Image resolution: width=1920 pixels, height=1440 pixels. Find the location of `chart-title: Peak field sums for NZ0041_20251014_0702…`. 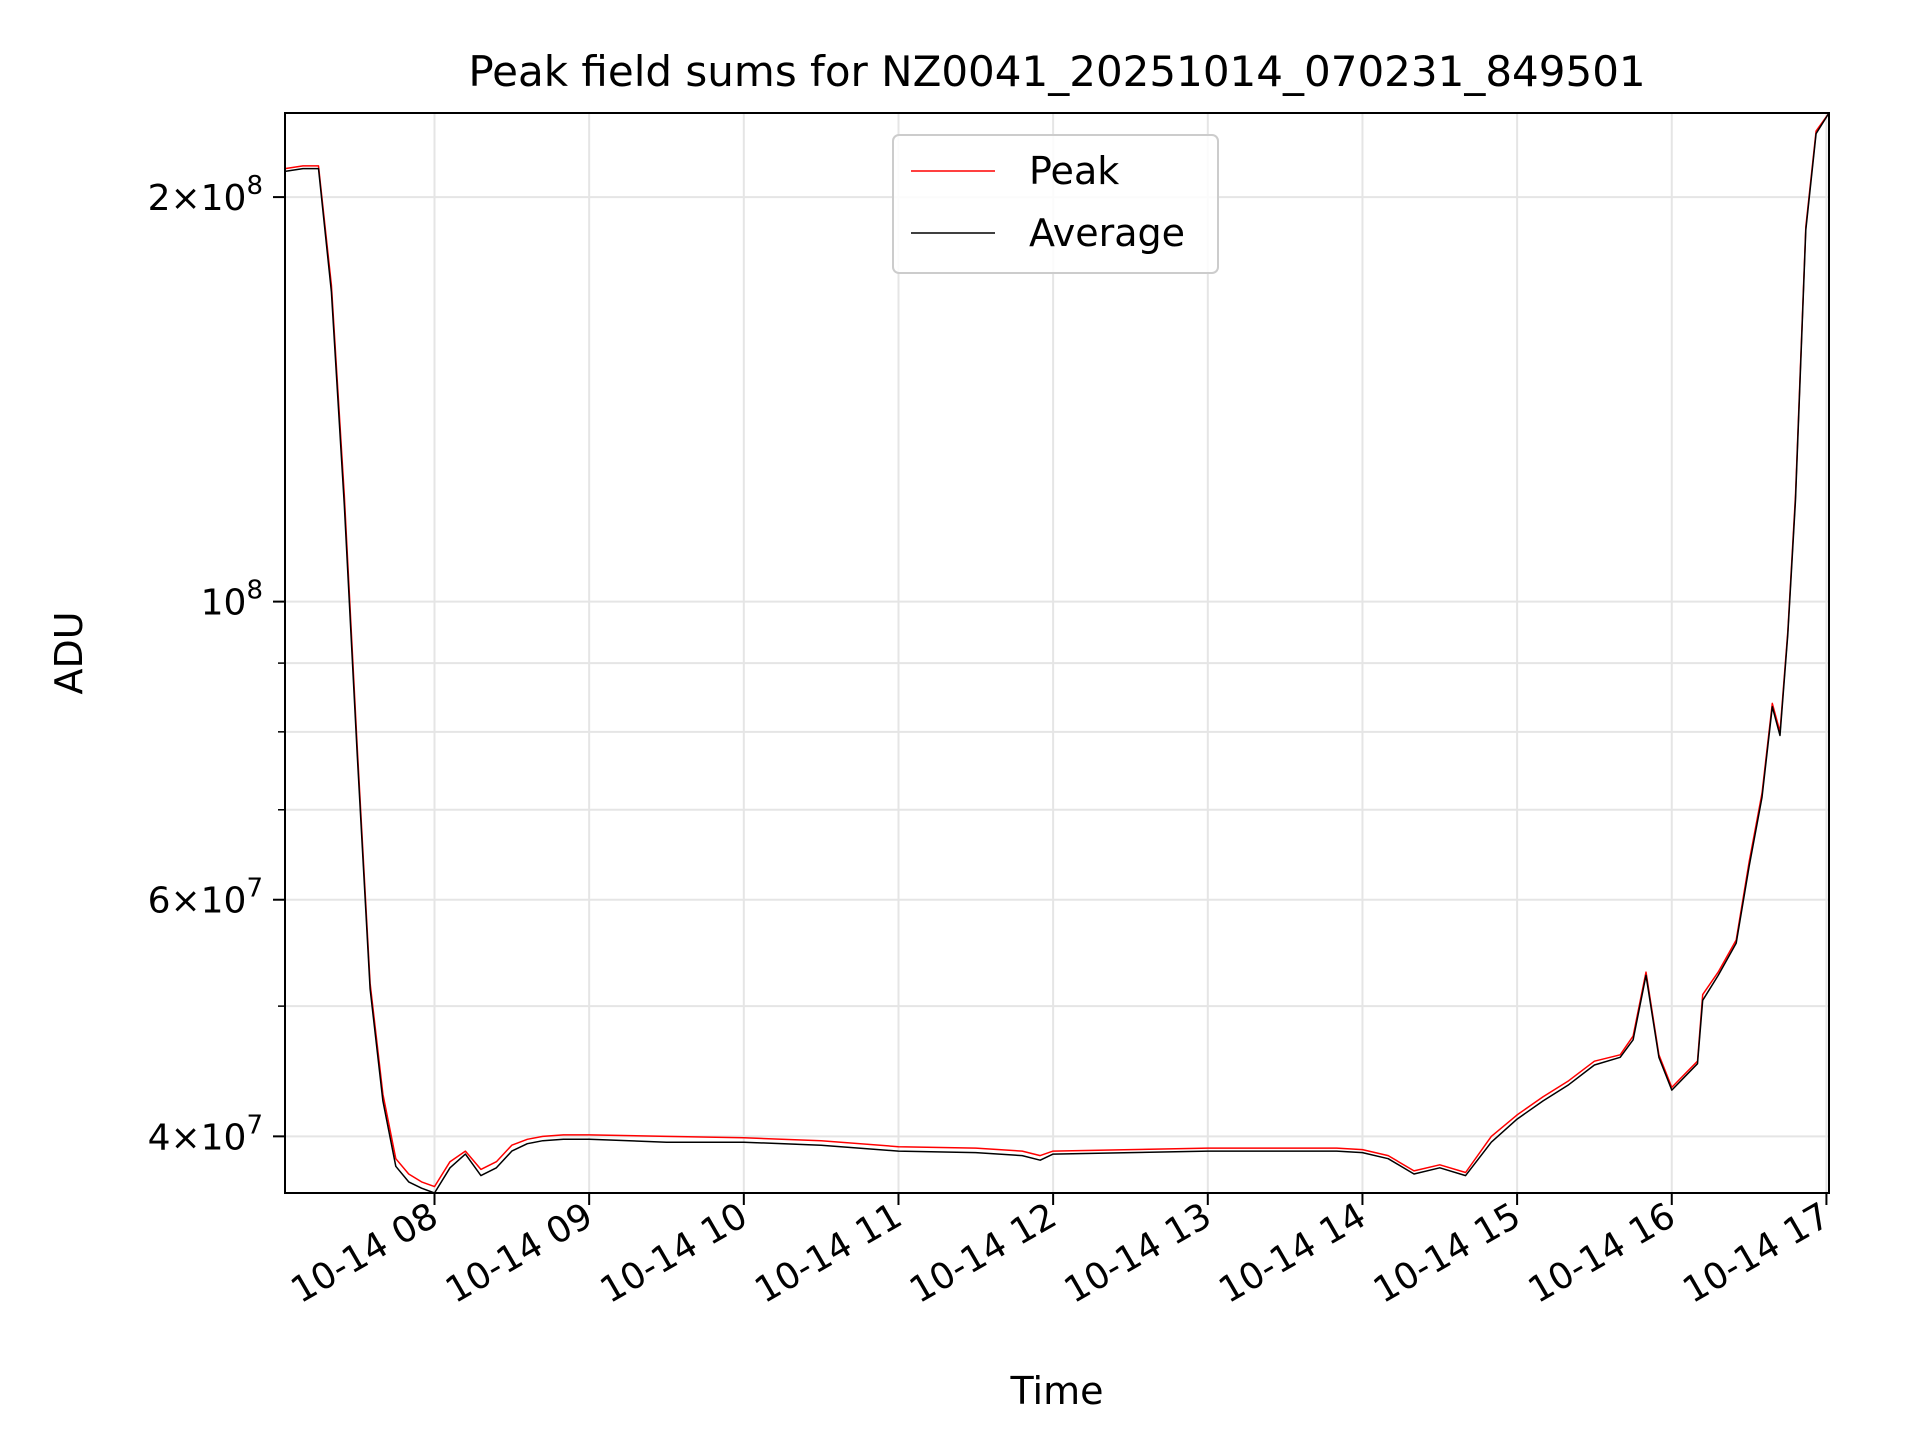

chart-title: Peak field sums for NZ0041_20251014_0702… is located at coordinates (1056, 71).